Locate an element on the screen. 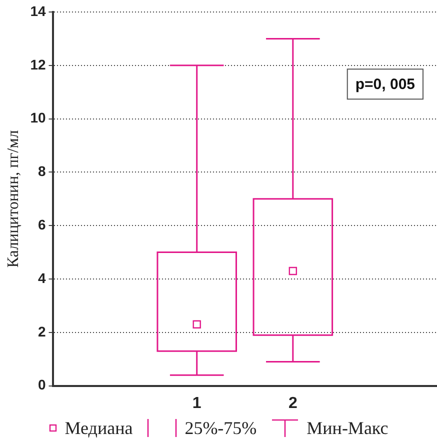 This screenshot has height=444, width=437. y-tick-label: 10 is located at coordinates (38, 118).